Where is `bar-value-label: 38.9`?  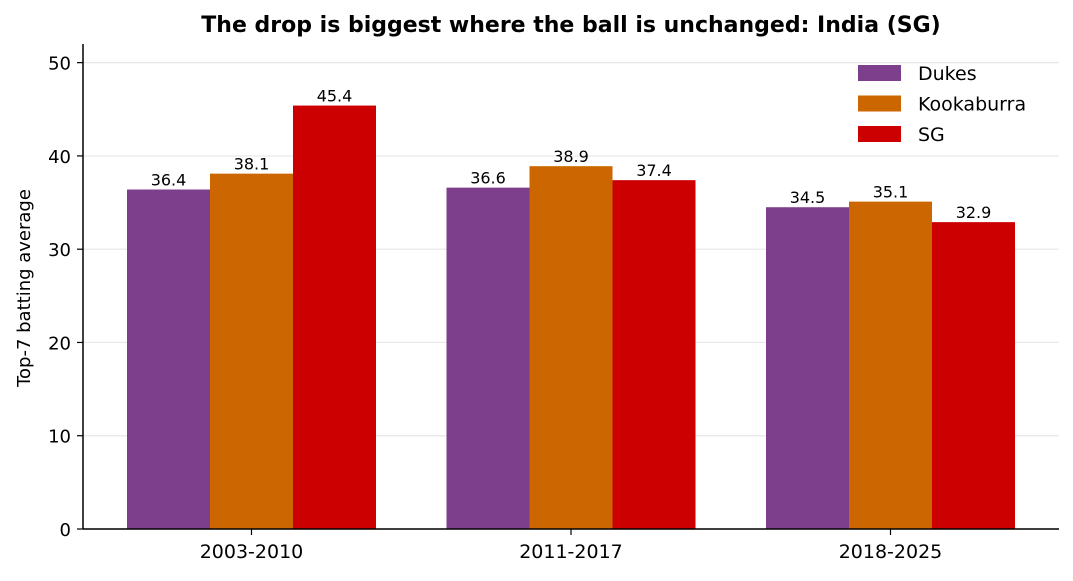
bar-value-label: 38.9 is located at coordinates (571, 156).